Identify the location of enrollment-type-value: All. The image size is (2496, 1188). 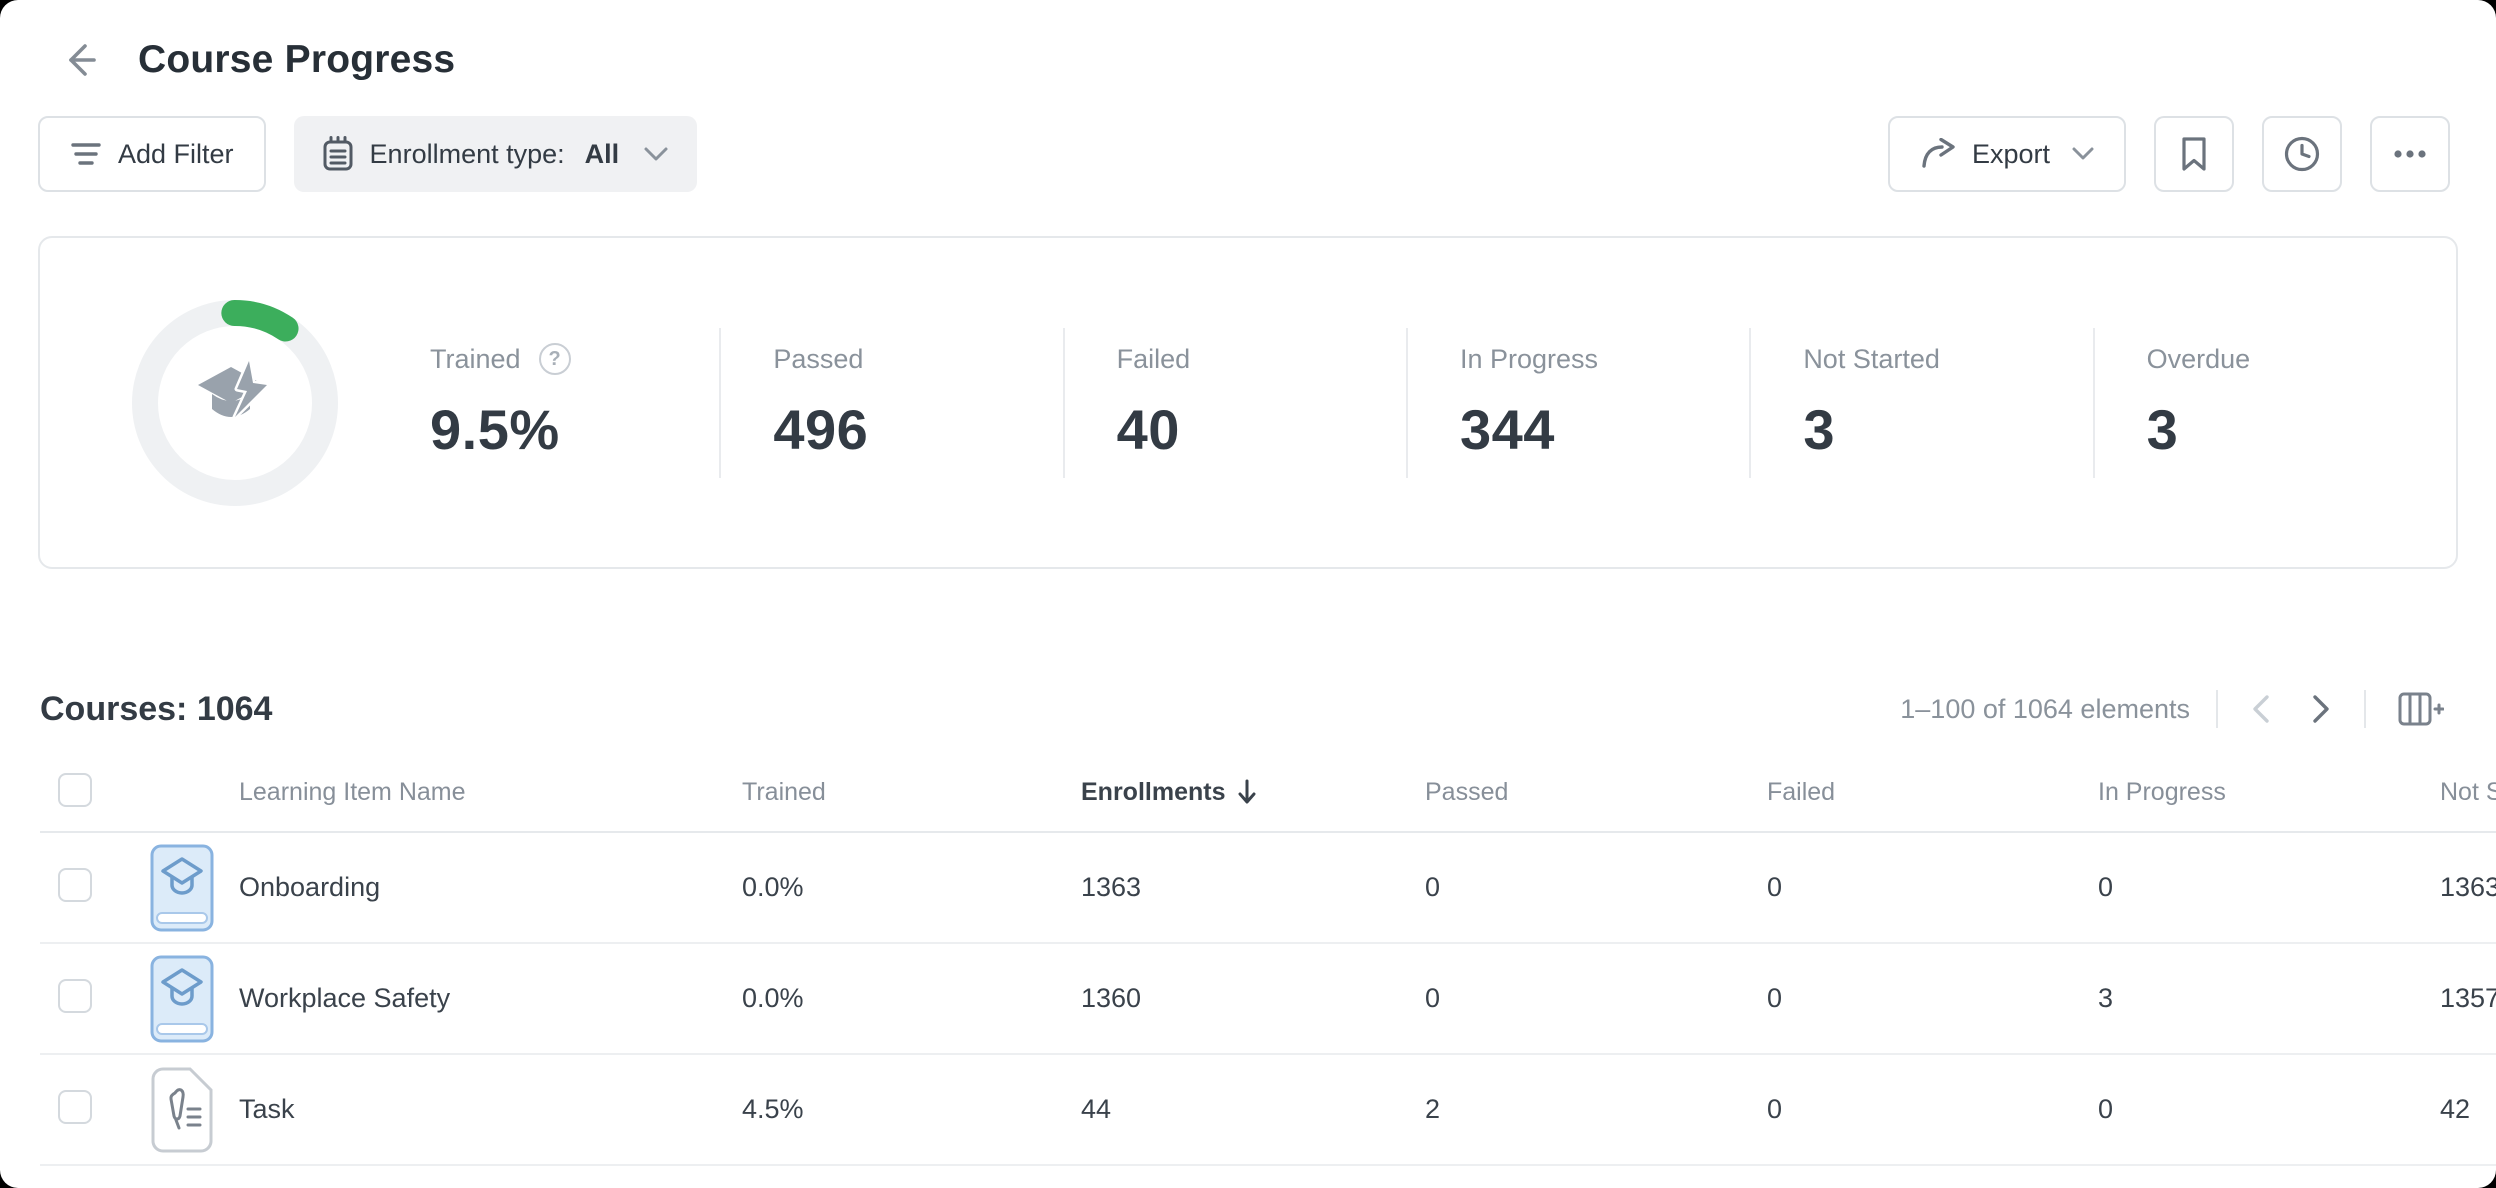
(602, 153).